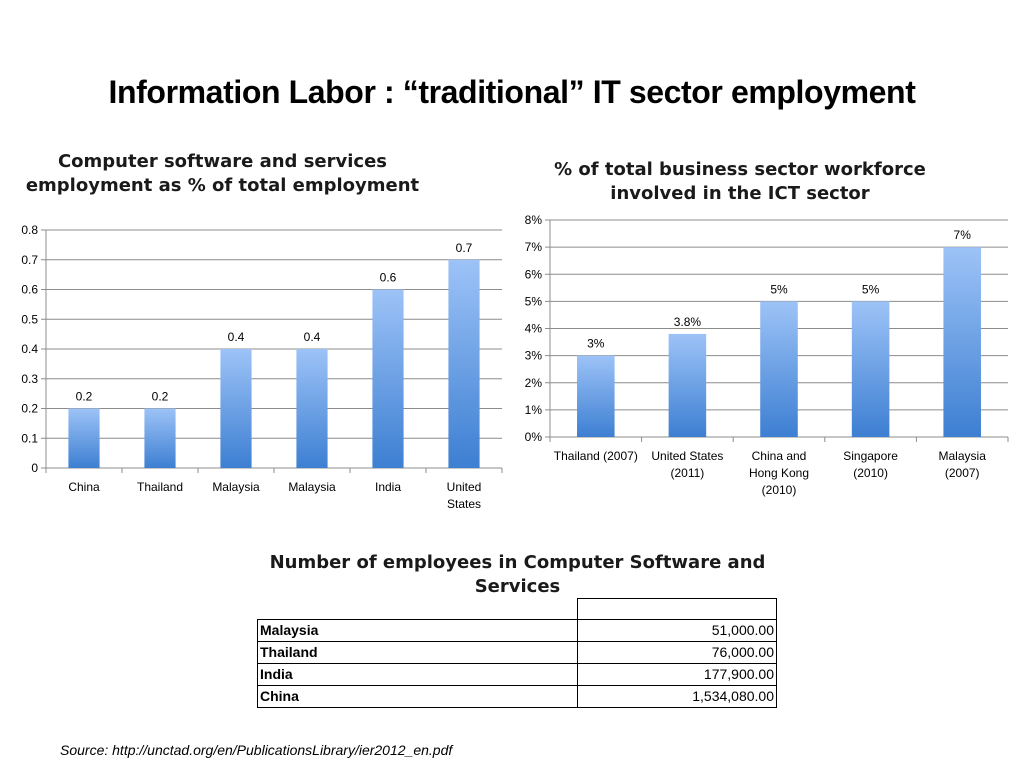 The height and width of the screenshot is (768, 1024). What do you see at coordinates (870, 456) in the screenshot?
I see `category-label: Singapore` at bounding box center [870, 456].